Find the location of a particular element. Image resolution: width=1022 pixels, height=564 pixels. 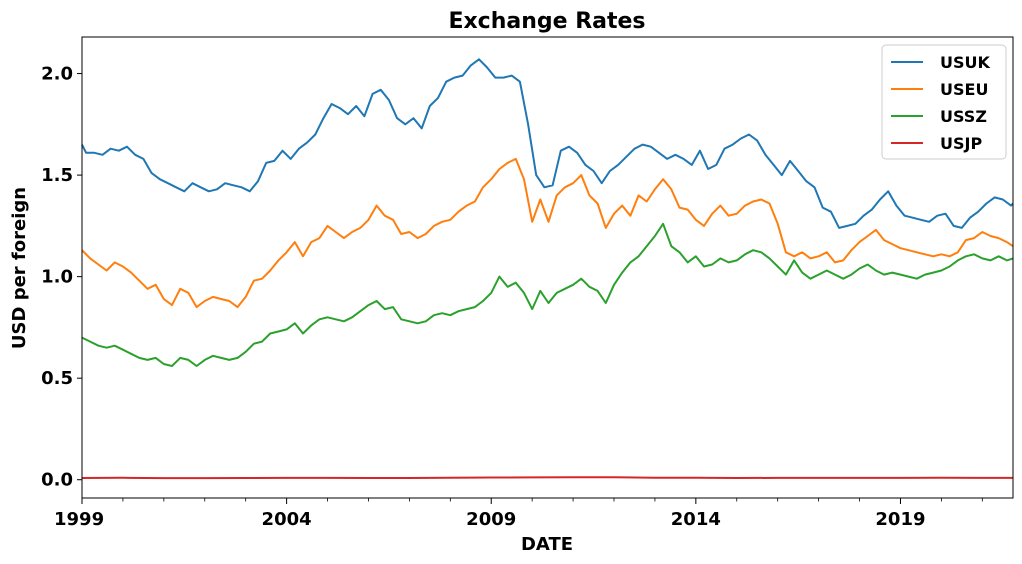

x-tick-label: 2004 is located at coordinates (287, 519).